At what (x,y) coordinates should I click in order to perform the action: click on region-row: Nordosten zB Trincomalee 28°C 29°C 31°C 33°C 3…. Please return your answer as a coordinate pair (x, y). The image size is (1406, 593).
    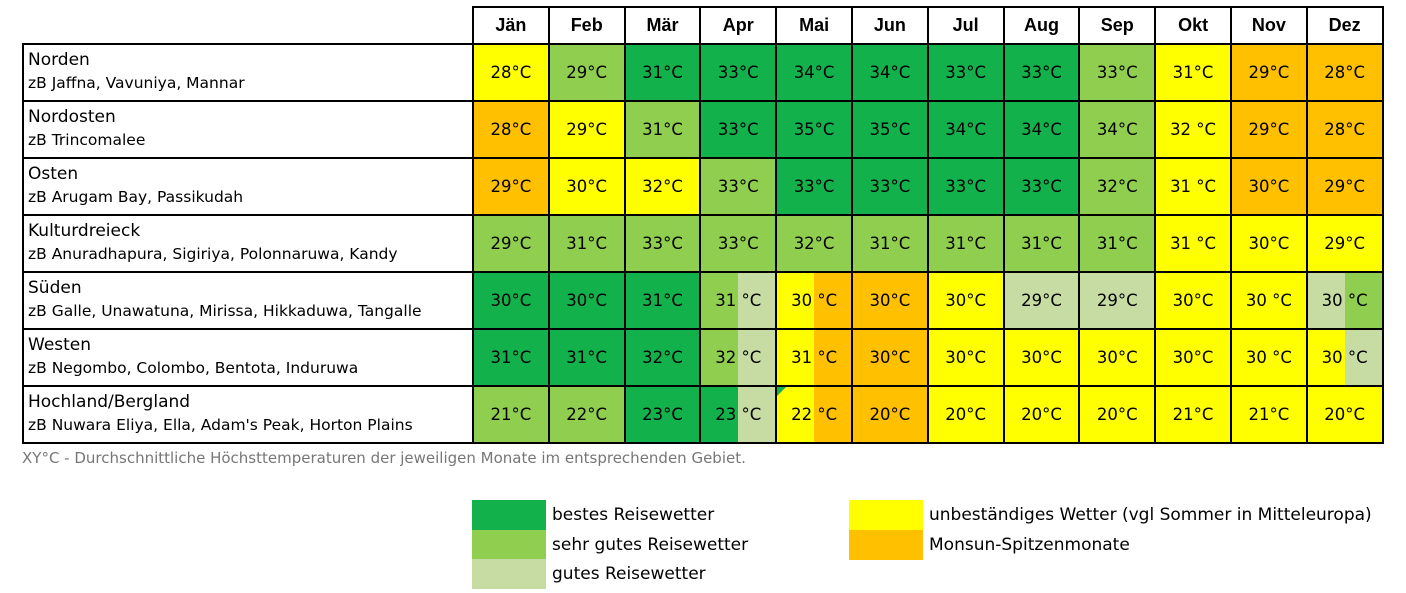
    Looking at the image, I should click on (703, 129).